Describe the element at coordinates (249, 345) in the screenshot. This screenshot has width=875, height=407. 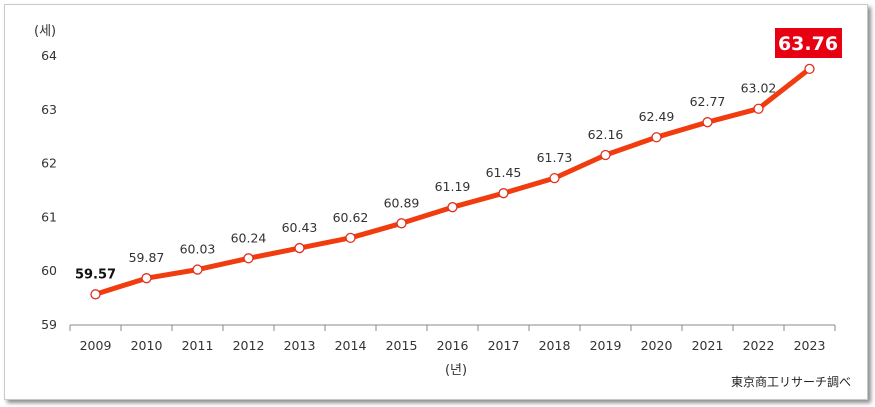
I see `x-tick-label: 2012` at that location.